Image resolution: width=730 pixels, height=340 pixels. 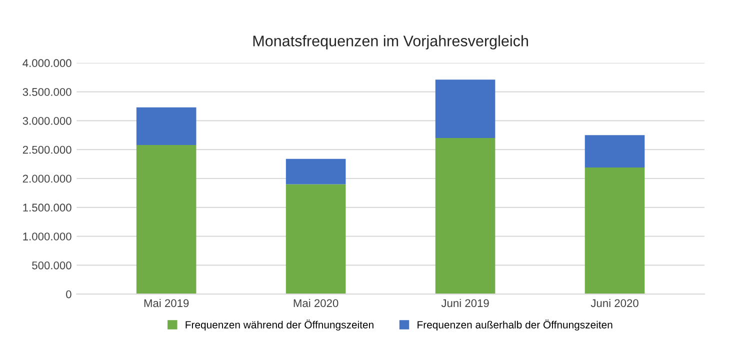 I want to click on y-tick-label: 2.000.000, so click(x=47, y=178).